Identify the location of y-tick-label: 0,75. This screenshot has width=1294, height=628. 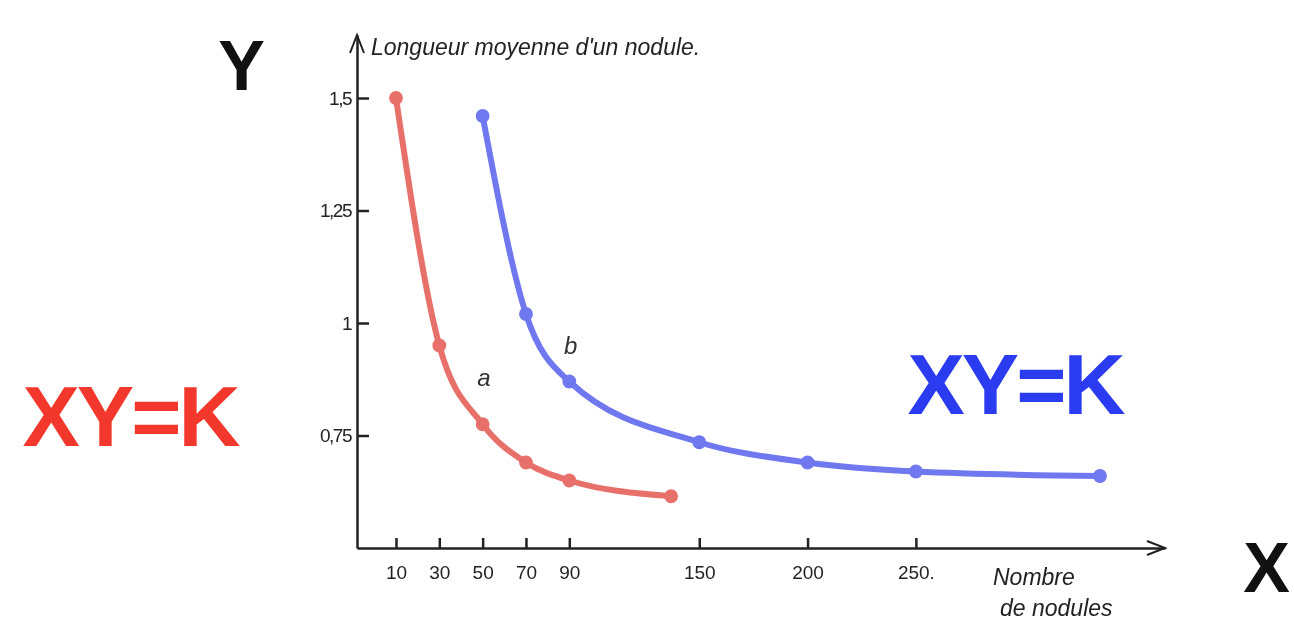
(336, 436).